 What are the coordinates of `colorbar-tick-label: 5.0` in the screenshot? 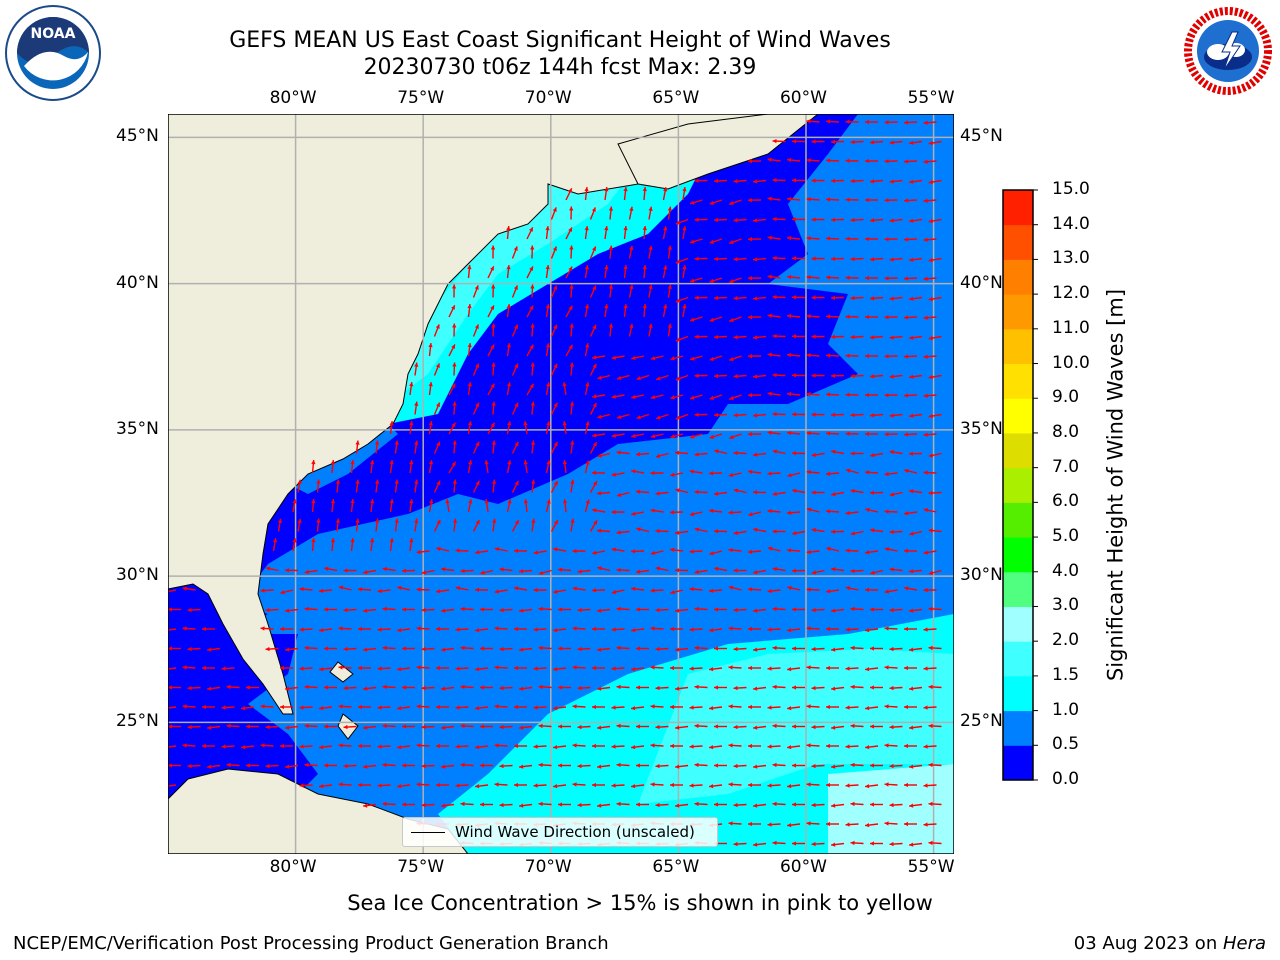 It's located at (1066, 536).